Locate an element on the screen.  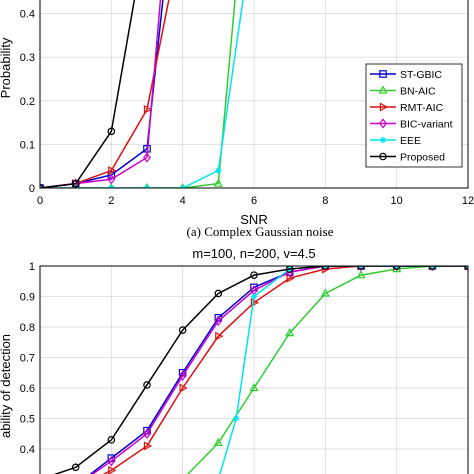
y-tick-label: 0.2 is located at coordinates (27, 102).